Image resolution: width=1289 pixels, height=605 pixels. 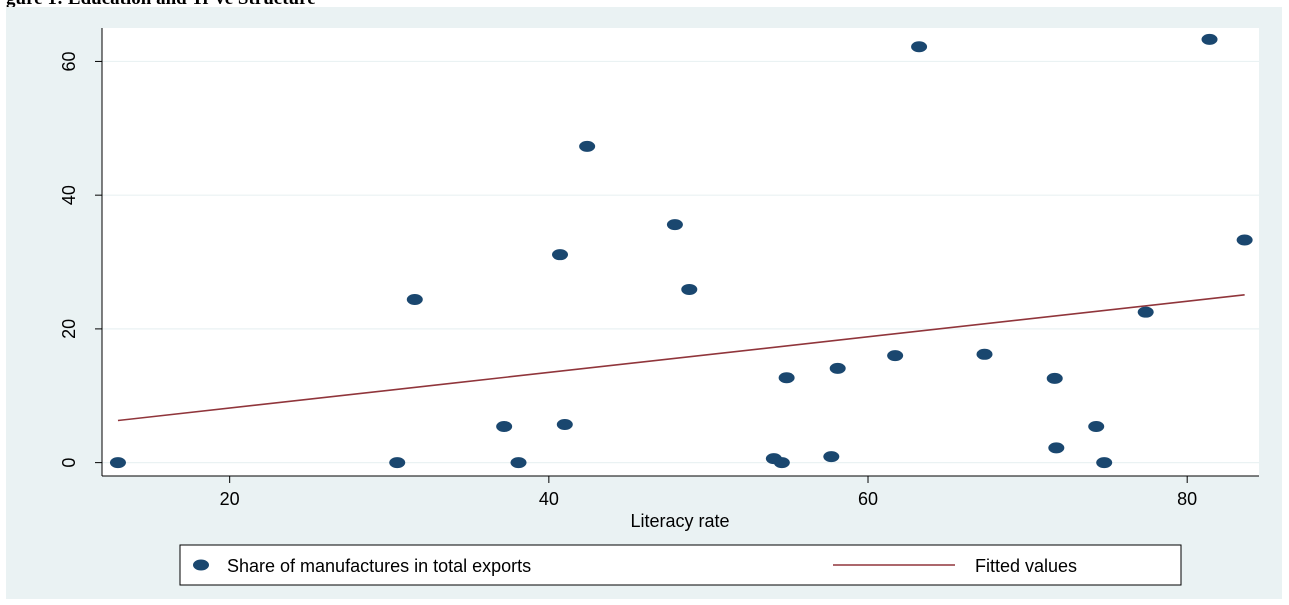 I want to click on x-axis-label: Literacy rate, so click(x=679, y=521).